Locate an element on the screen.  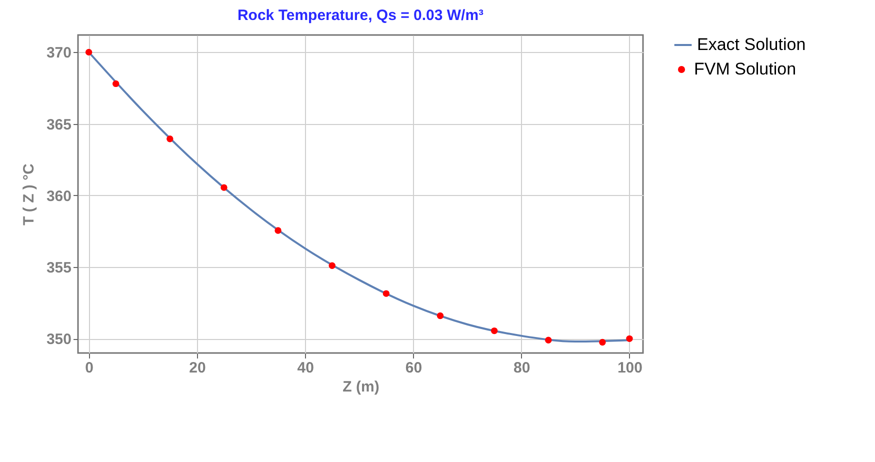
chart-title: Rock Temperature, Qs = 0.03 W/m³ is located at coordinates (360, 15).